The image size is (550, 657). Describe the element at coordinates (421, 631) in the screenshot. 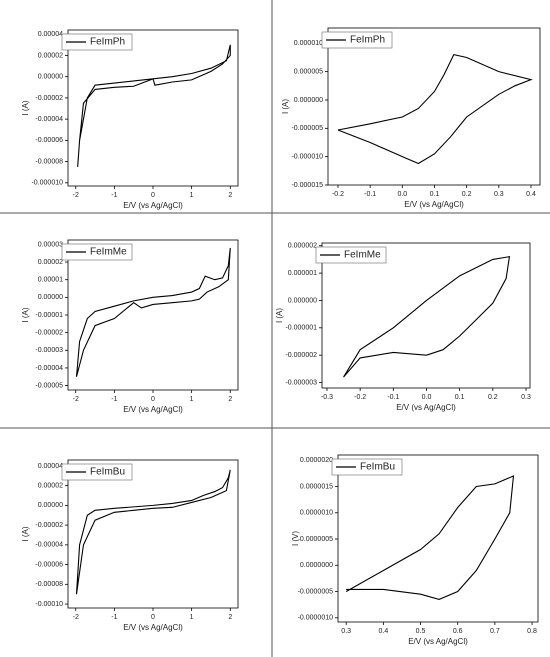

I see `x-tick-label: 0.5` at that location.